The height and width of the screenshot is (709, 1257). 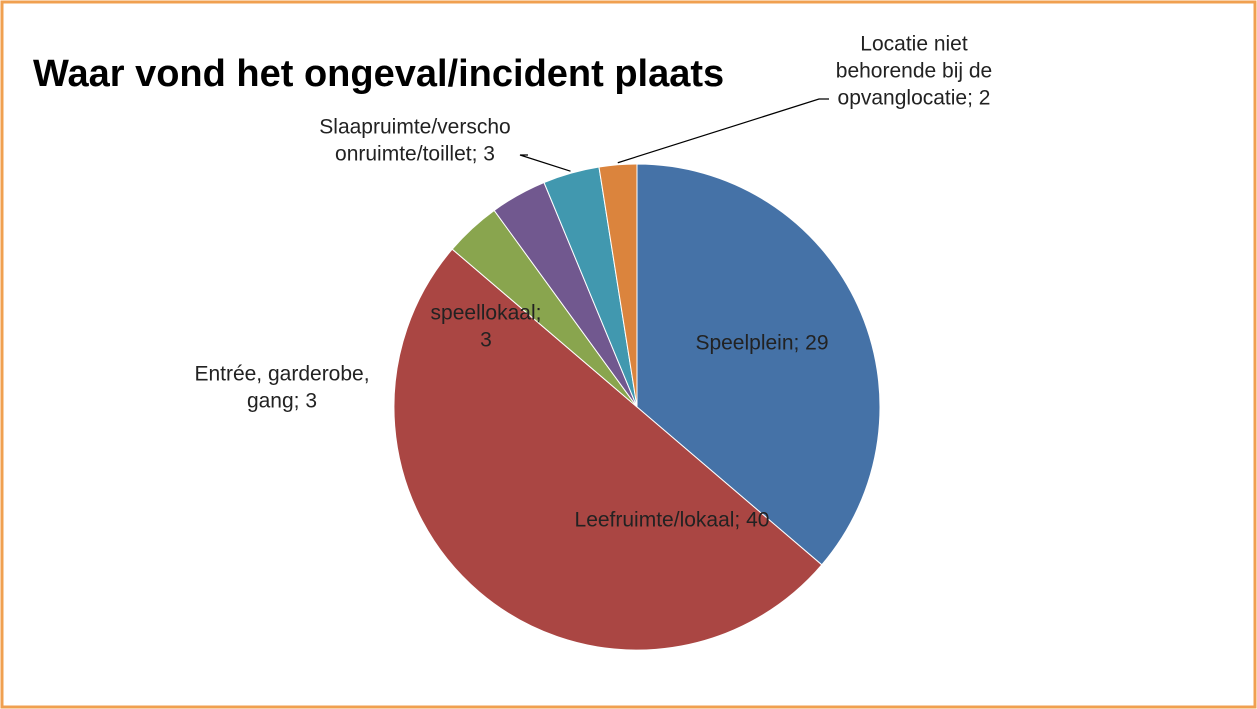 I want to click on data-label: gang; 3, so click(x=282, y=401).